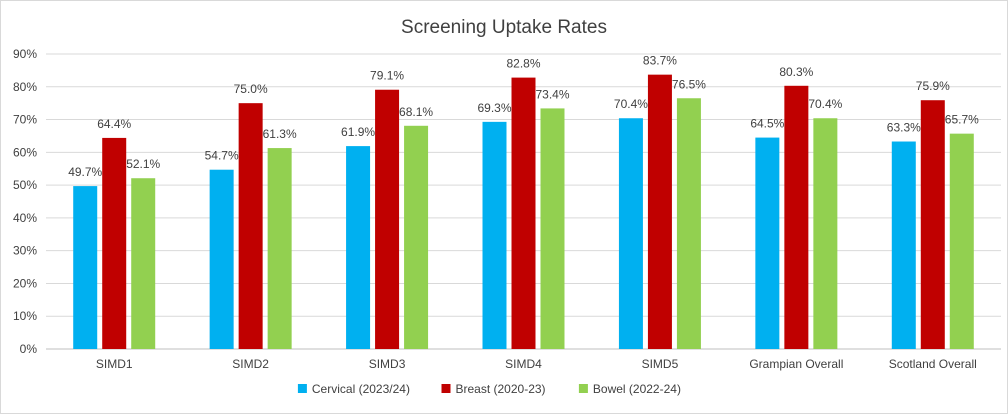 Image resolution: width=1008 pixels, height=414 pixels. Describe the element at coordinates (25, 201) in the screenshot. I see `y-axis-ticks: 0% 10% 20% 30% 40% 50% 60% 70% 80% 90%` at that location.